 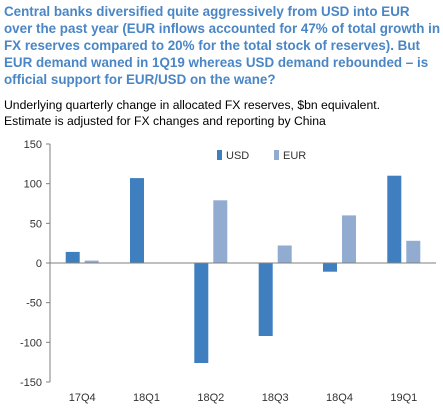 What do you see at coordinates (219, 155) in the screenshot?
I see `legend-swatch-usd` at bounding box center [219, 155].